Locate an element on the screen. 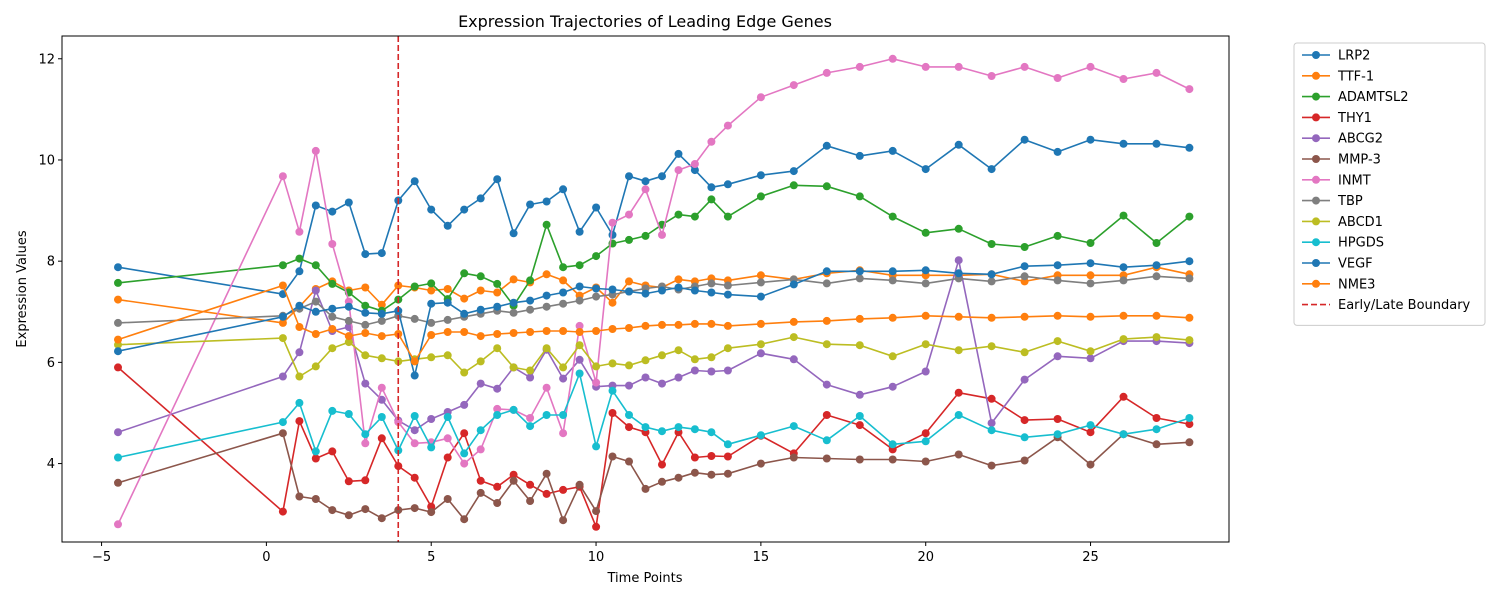  legend-item: VEGF is located at coordinates (1337, 264).